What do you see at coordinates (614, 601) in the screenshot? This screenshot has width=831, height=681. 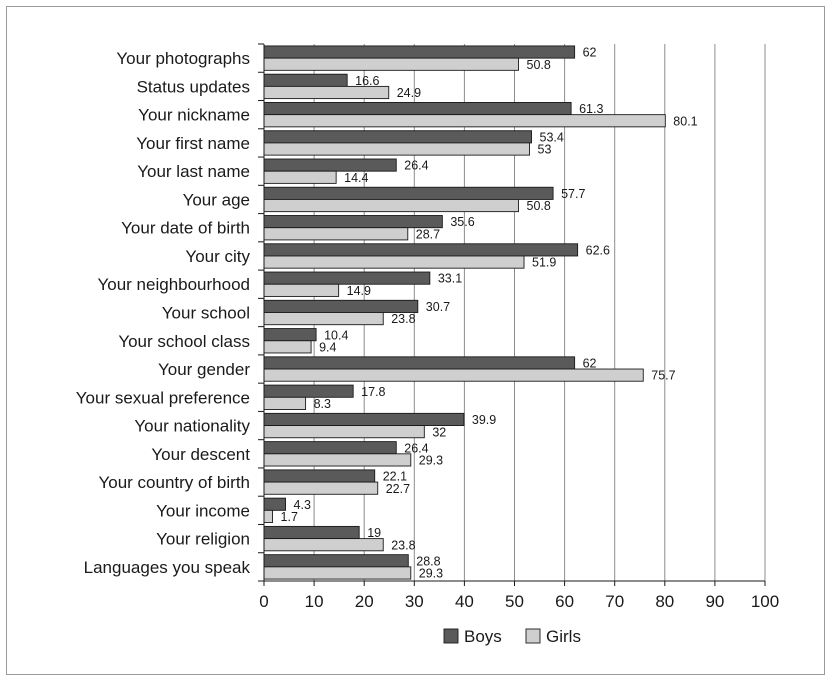 I see `x-tick-label: 70` at bounding box center [614, 601].